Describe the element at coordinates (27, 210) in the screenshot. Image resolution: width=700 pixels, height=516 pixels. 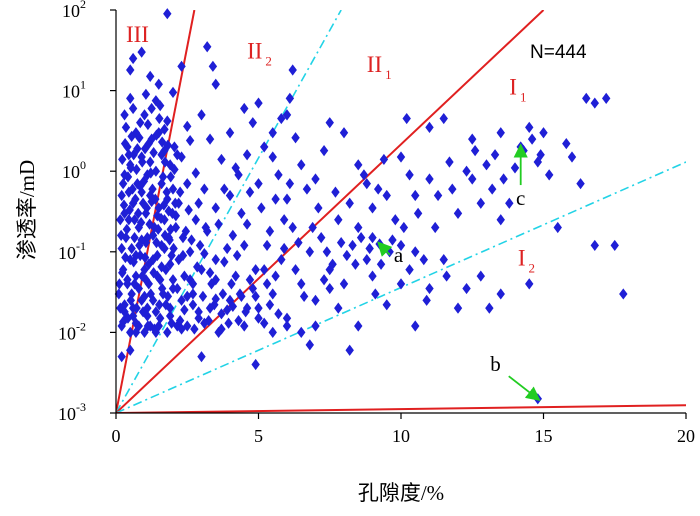
I see `y-axis-title: 渗透率/mD` at that location.